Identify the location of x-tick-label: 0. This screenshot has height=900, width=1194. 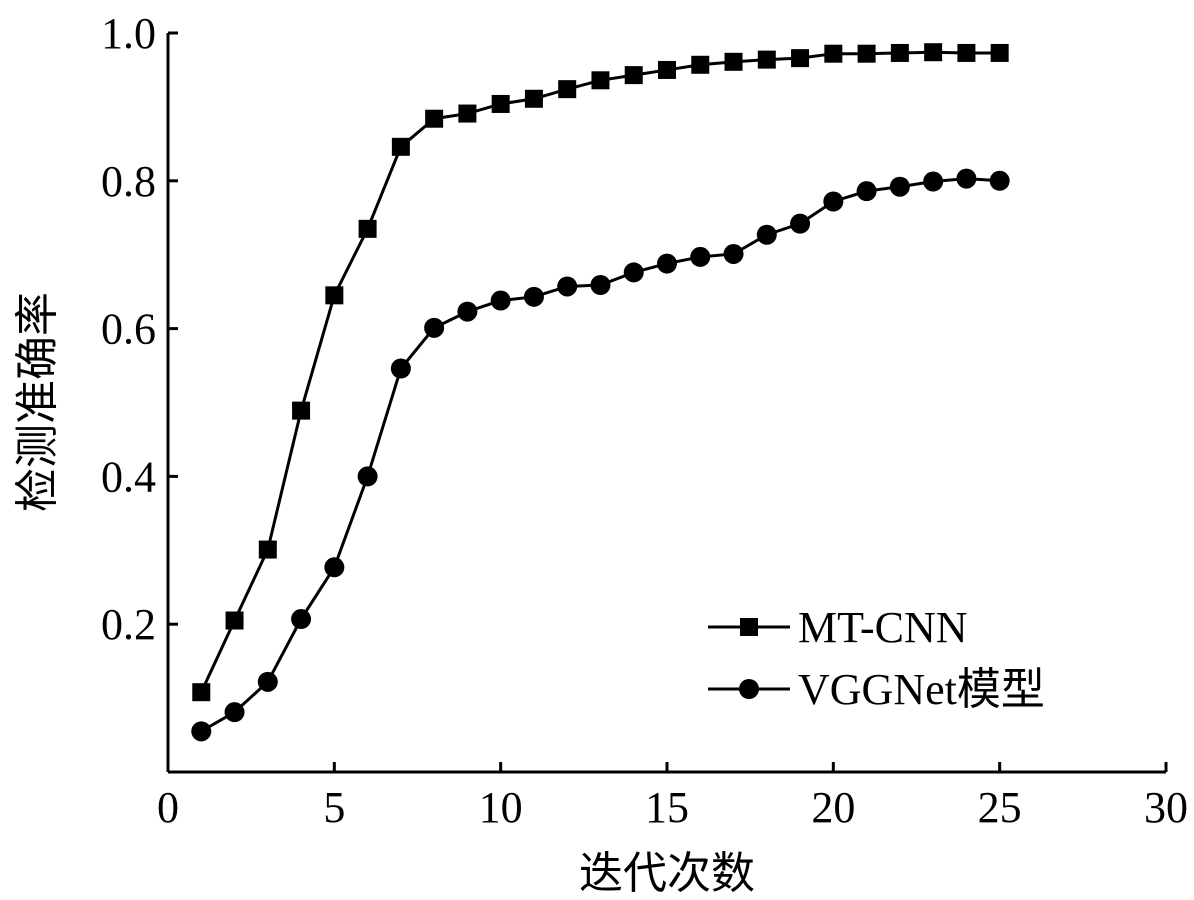
(168, 807).